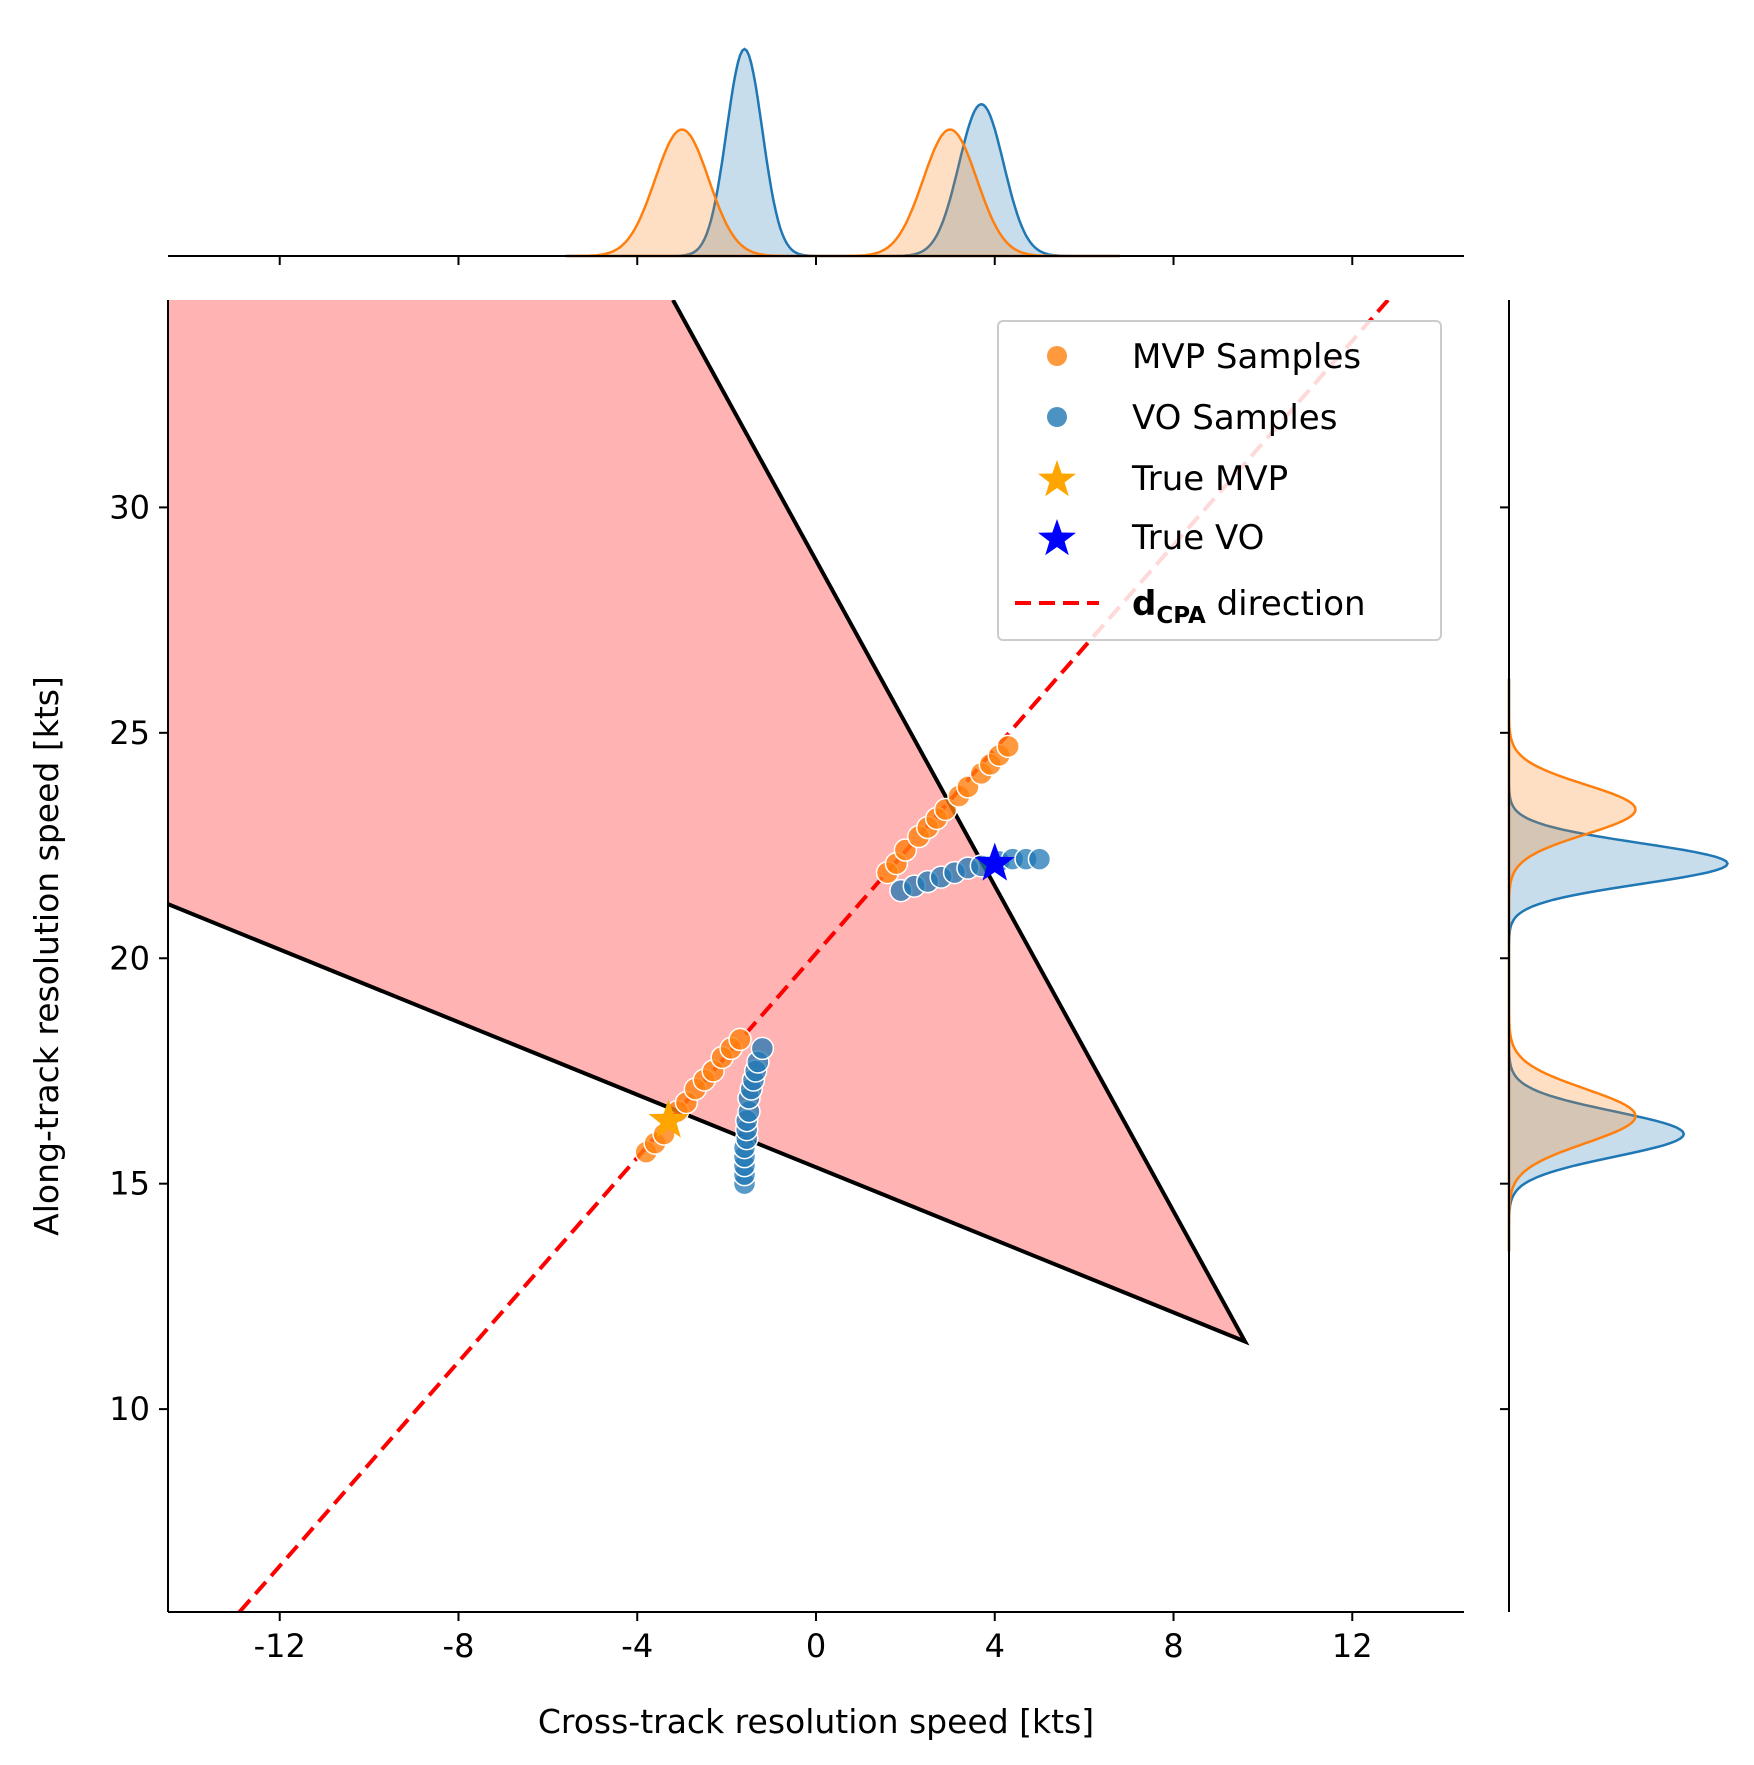  Describe the element at coordinates (842, 193) in the screenshot. I see `mvp-x-density` at that location.